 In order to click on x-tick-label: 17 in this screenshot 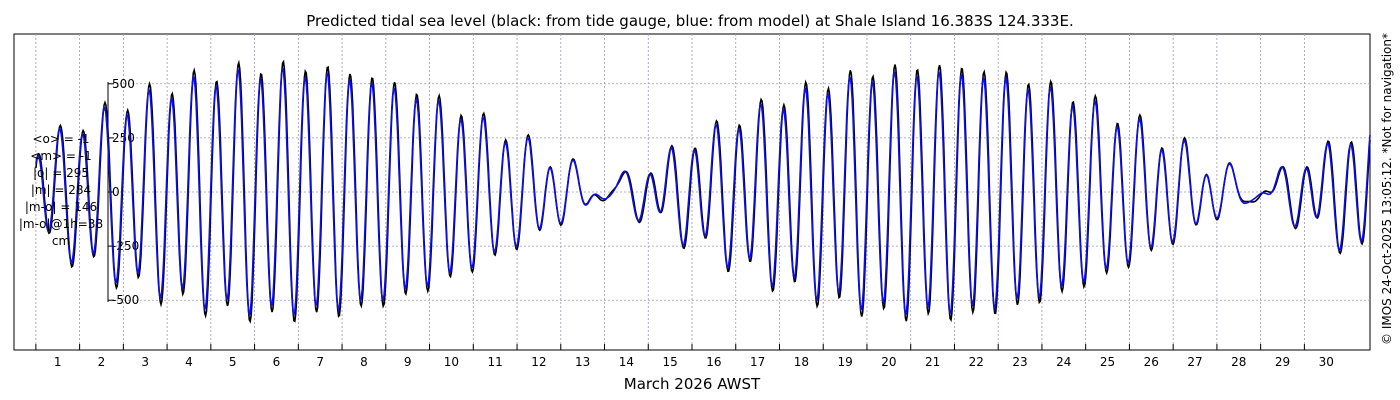, I will do `click(757, 362)`.